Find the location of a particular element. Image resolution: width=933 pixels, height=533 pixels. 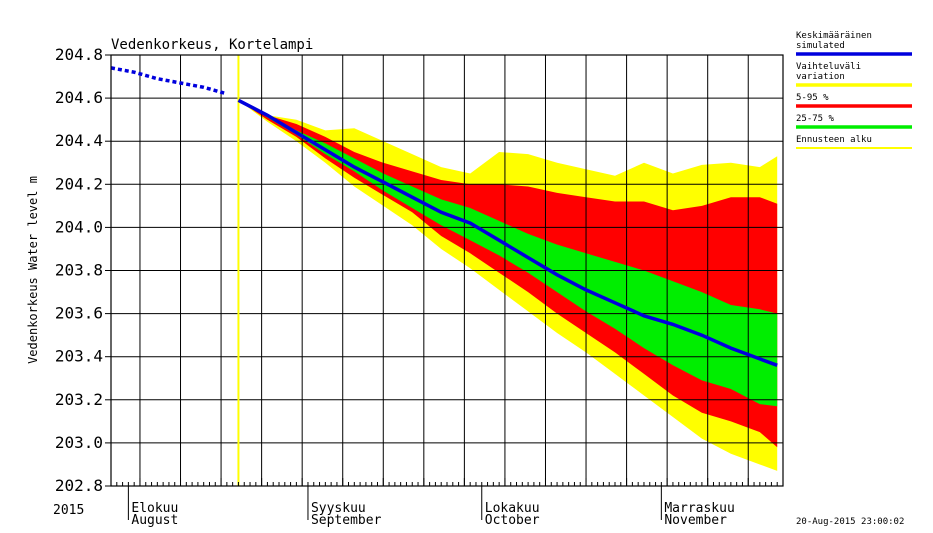

year-label: 2015 is located at coordinates (68, 510).